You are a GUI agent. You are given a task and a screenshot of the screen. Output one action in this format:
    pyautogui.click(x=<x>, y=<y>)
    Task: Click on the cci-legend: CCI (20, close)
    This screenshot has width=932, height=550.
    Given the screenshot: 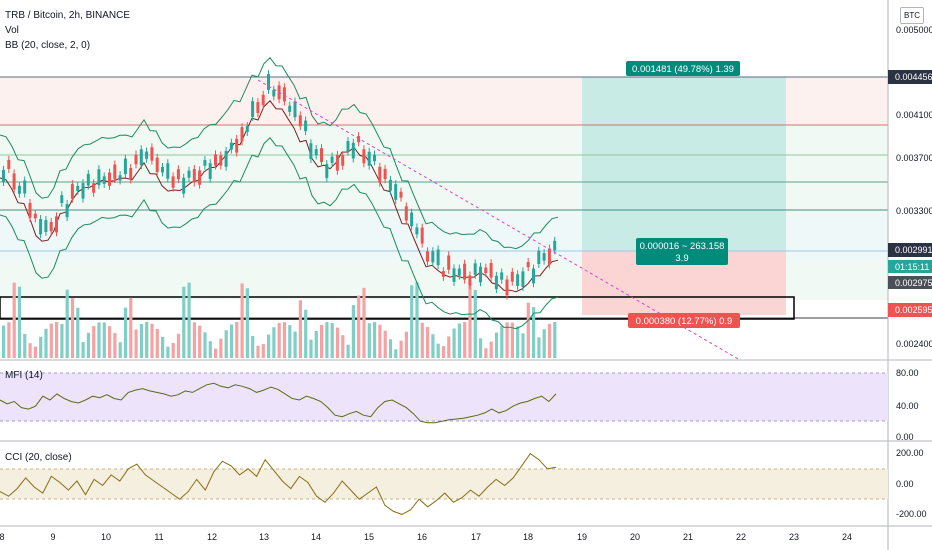 What is the action you would take?
    pyautogui.click(x=38, y=457)
    